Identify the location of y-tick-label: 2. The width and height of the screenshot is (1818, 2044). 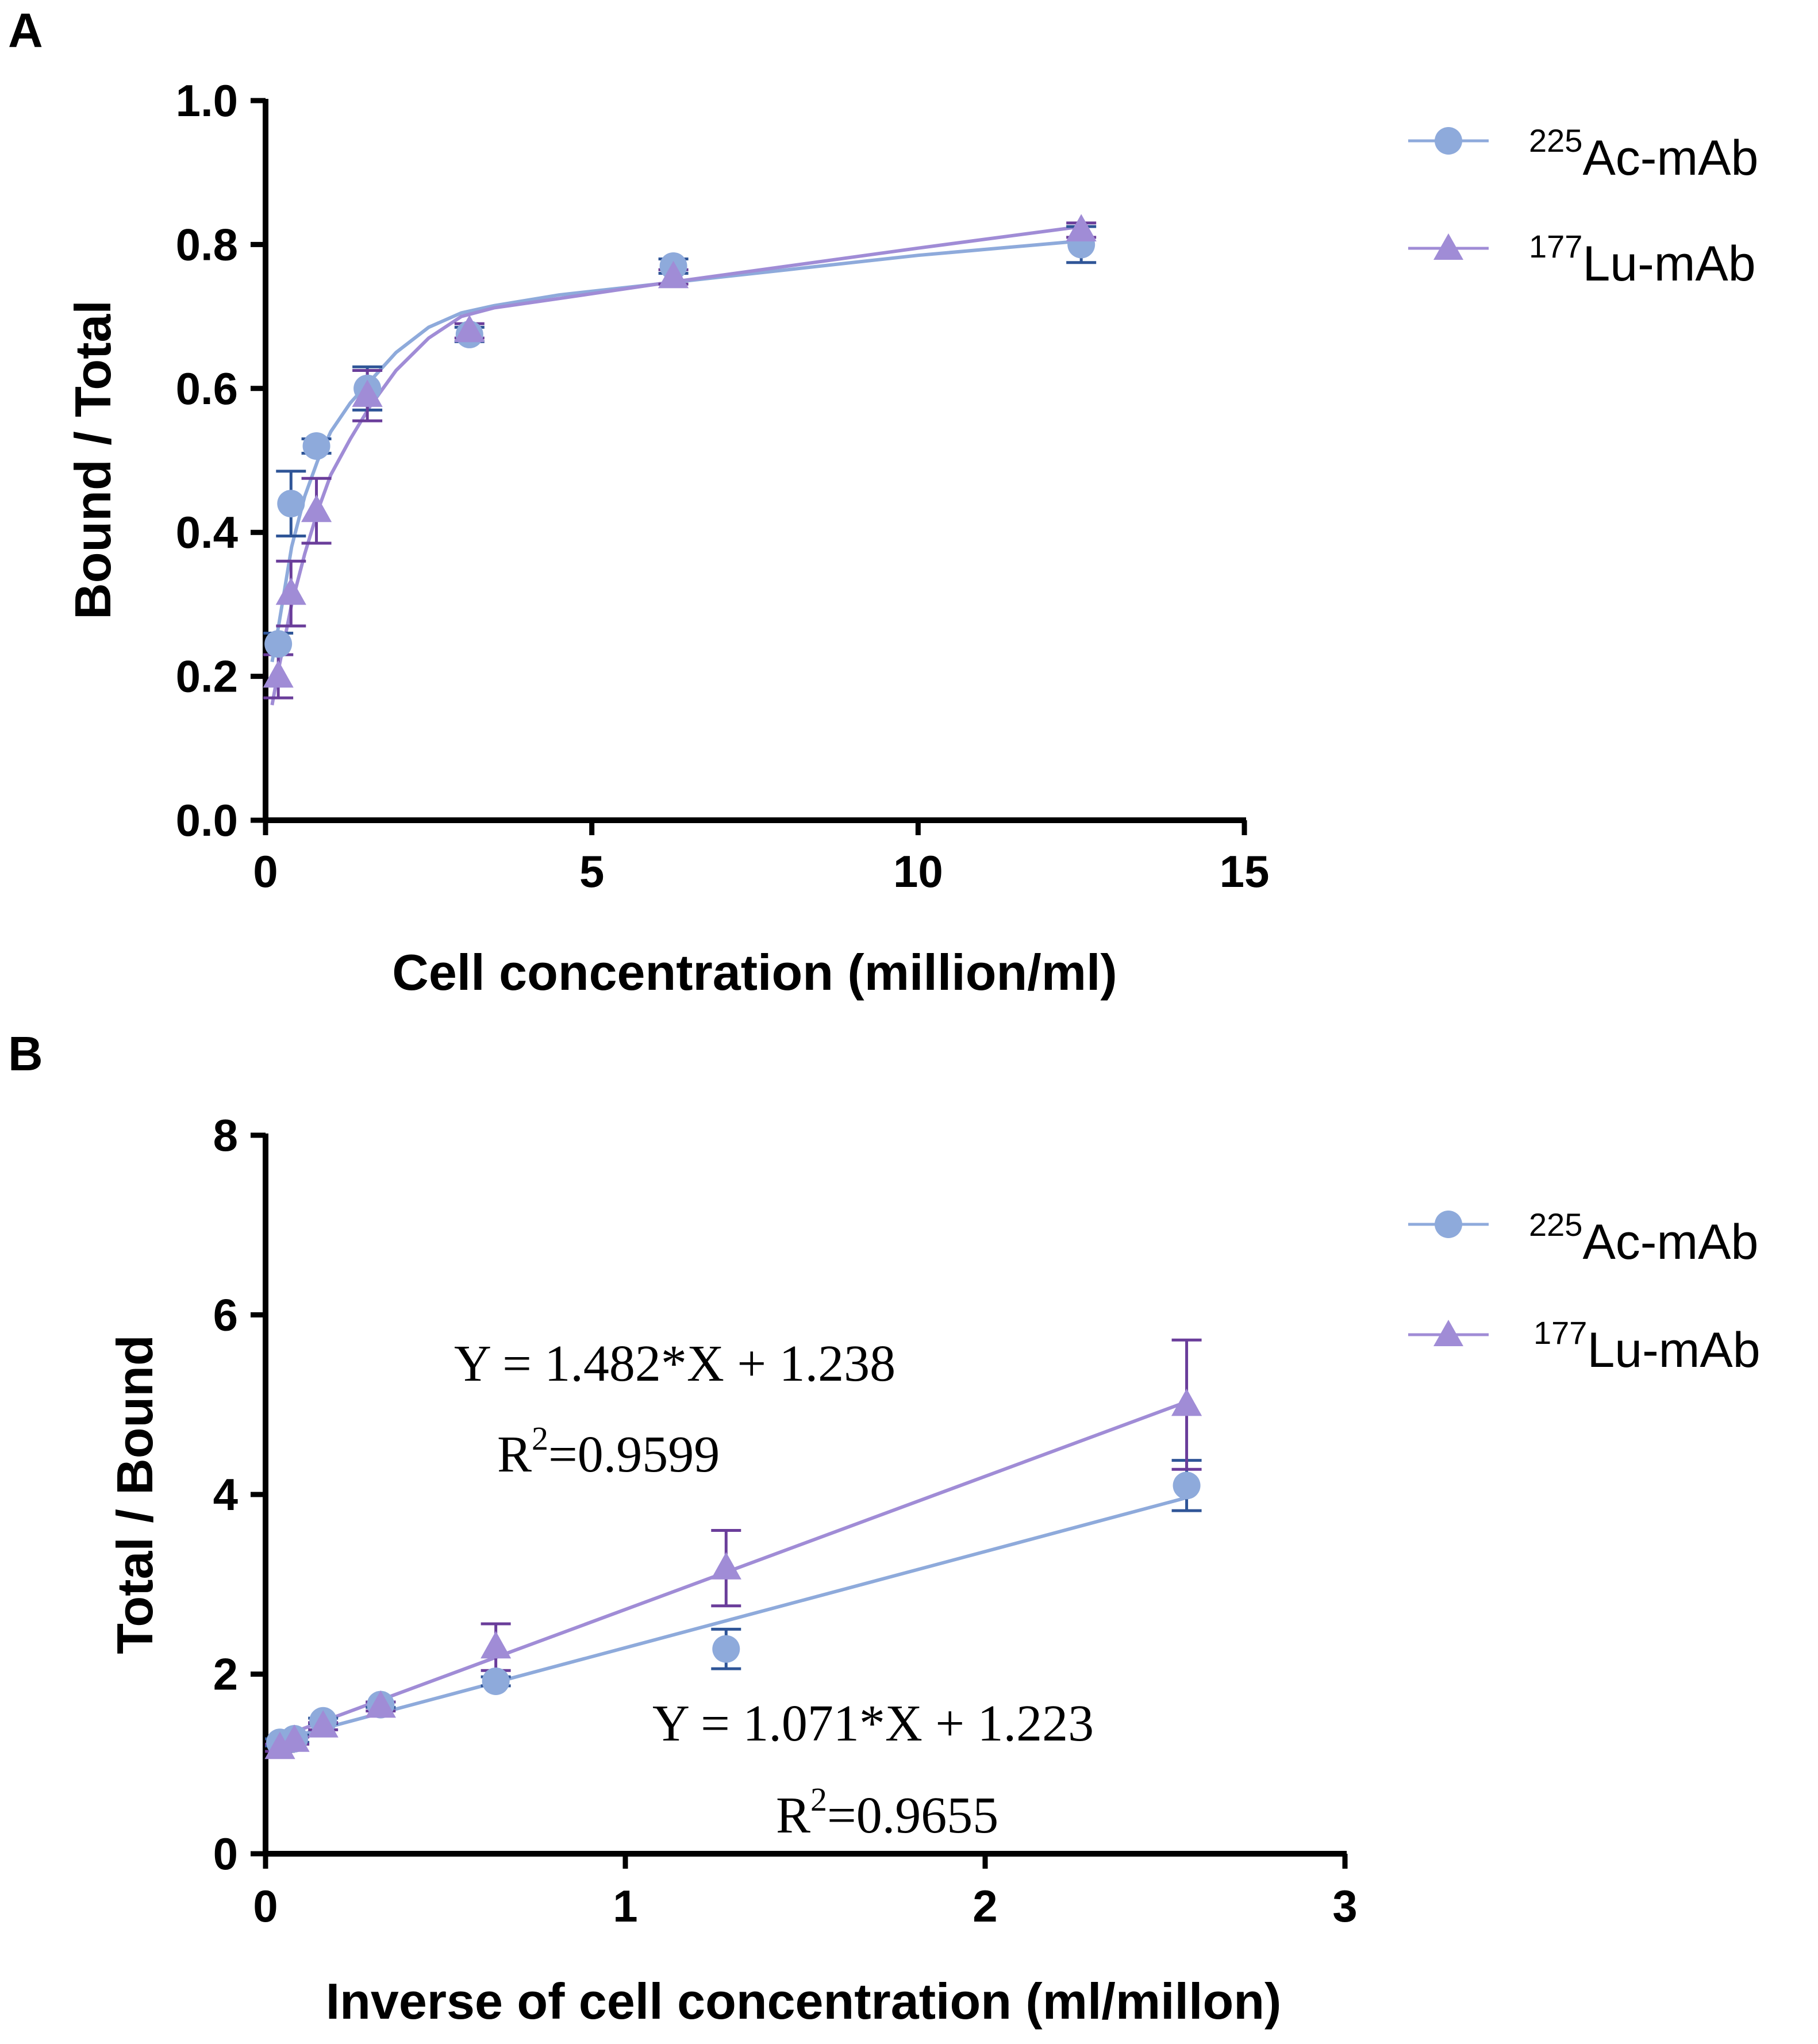
(225, 1674).